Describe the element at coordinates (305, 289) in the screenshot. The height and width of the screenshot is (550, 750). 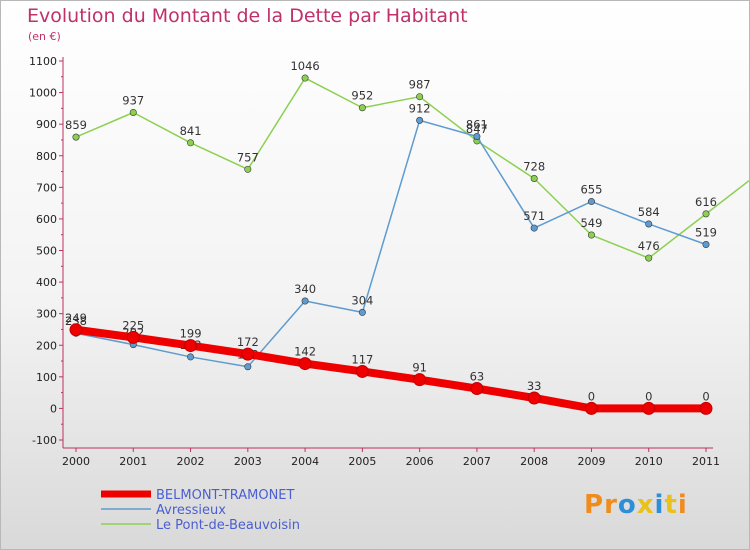
I see `data-label: 340` at that location.